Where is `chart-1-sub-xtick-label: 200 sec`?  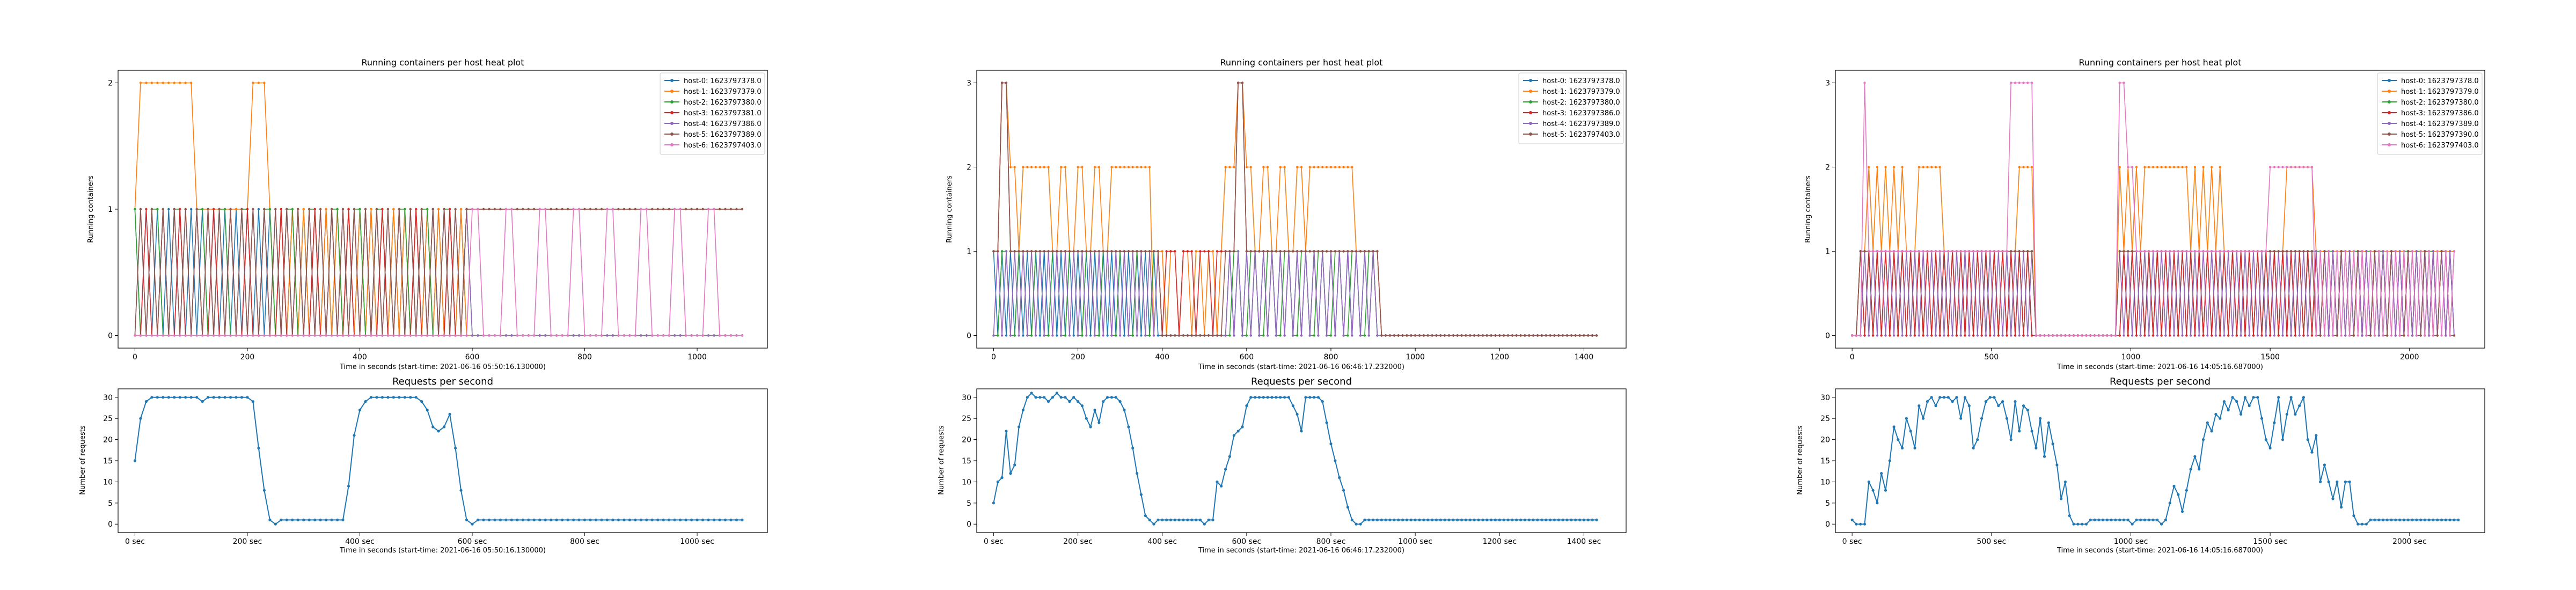 chart-1-sub-xtick-label: 200 sec is located at coordinates (247, 541).